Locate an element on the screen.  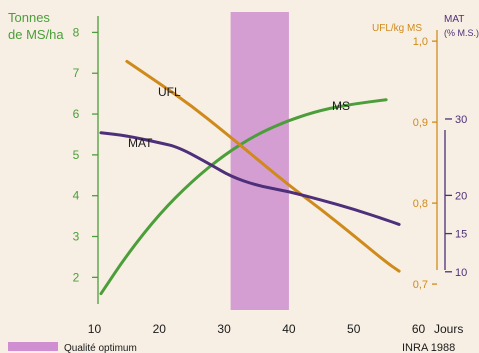
ufl-axis-tick-label: 0,7 is located at coordinates (420, 285).